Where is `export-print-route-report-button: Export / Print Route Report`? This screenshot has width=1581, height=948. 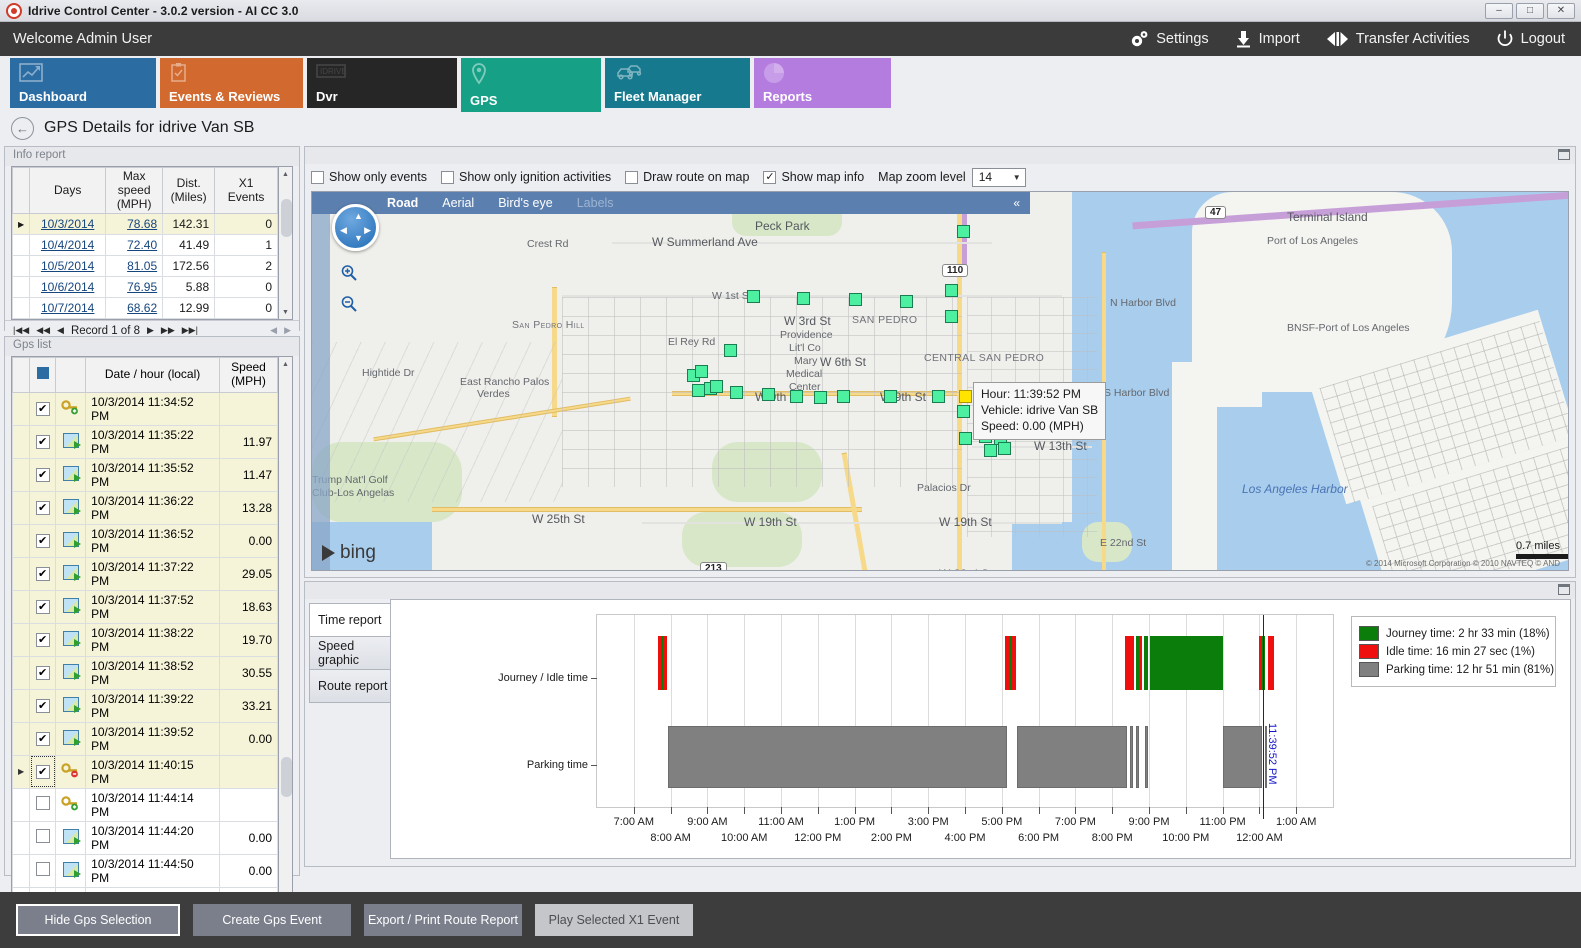 export-print-route-report-button: Export / Print Route Report is located at coordinates (443, 920).